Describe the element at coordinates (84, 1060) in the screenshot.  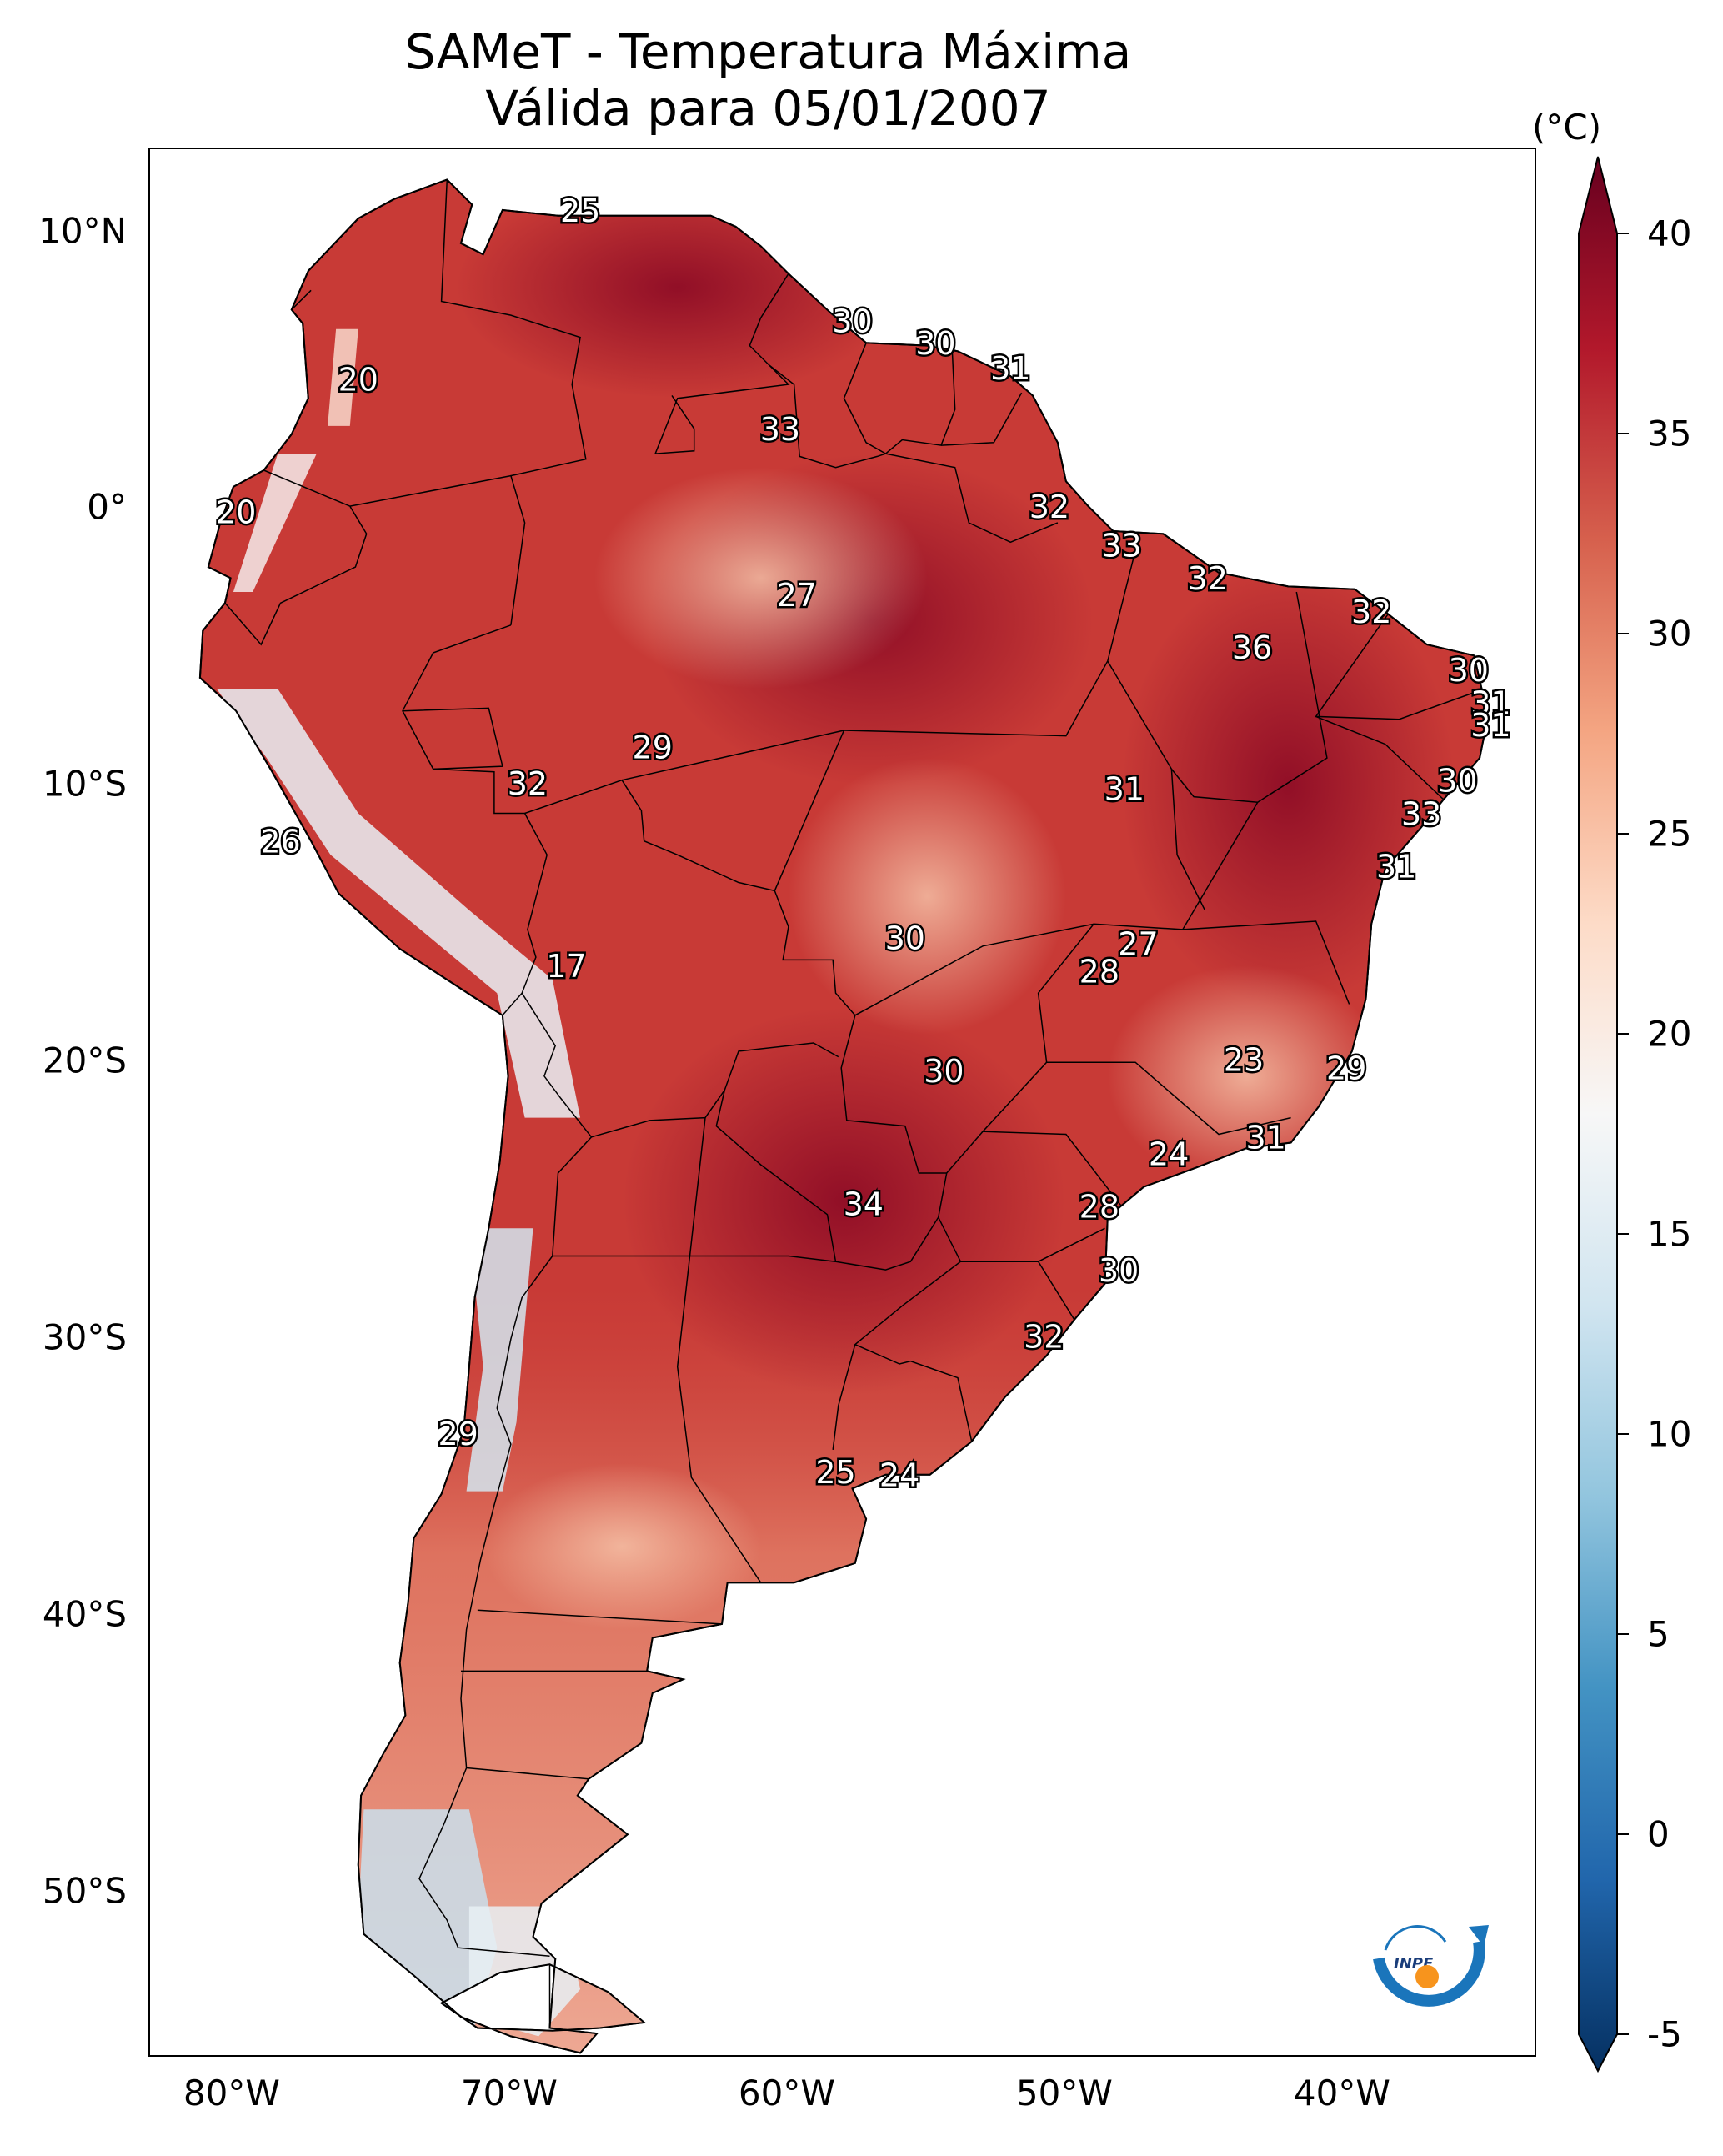
I see `latitude-tick-label: 20°S` at that location.